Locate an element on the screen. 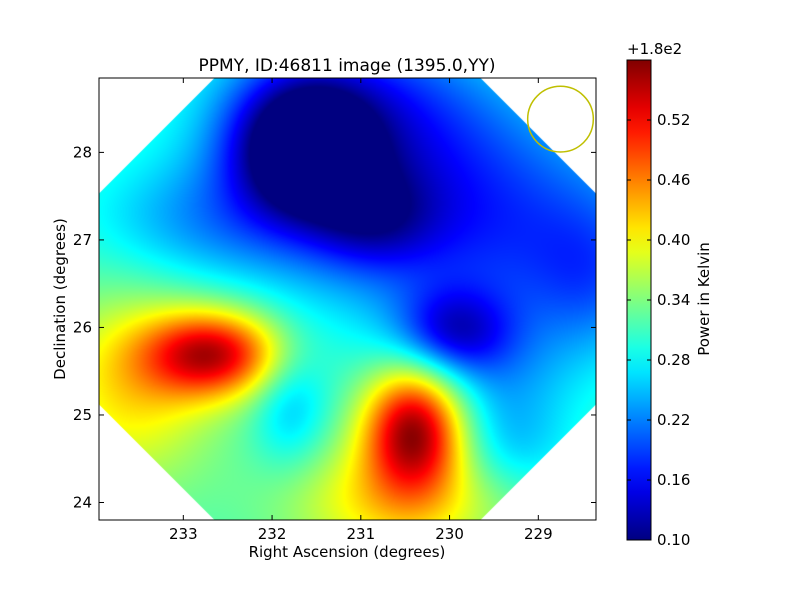 The height and width of the screenshot is (600, 800). chart-title: PPMY, ID:46811 image (1395.0,YY) is located at coordinates (347, 66).